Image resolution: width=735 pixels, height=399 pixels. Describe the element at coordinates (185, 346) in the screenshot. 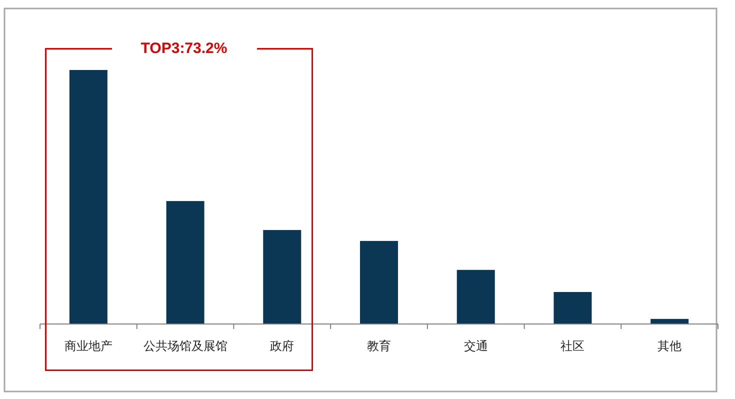

I see `x-tick-label: 公共场馆及展馆` at that location.